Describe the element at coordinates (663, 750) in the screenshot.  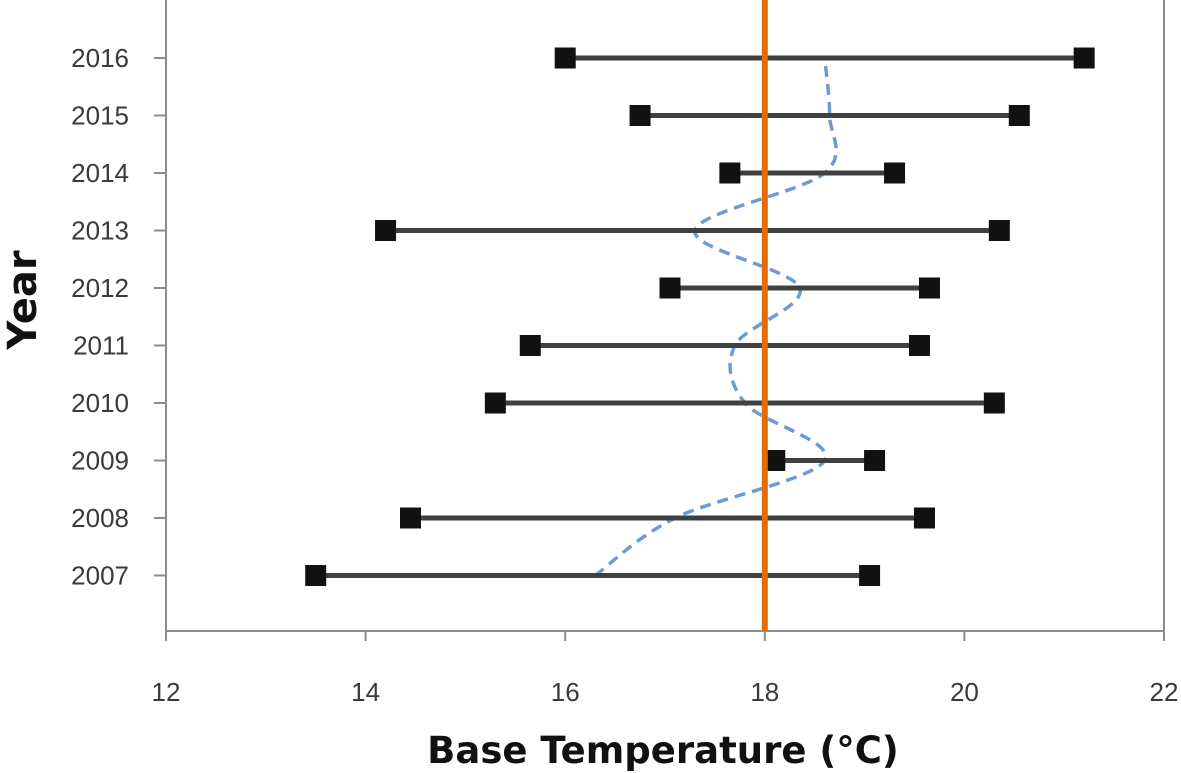
I see `x-axis-title: Base Temperature (°C)` at that location.